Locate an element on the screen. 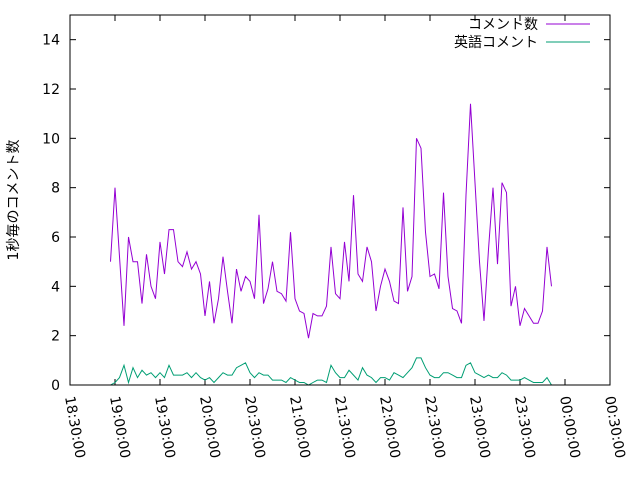 The width and height of the screenshot is (640, 480). x-tick-label: 21:00:00 is located at coordinates (299, 427).